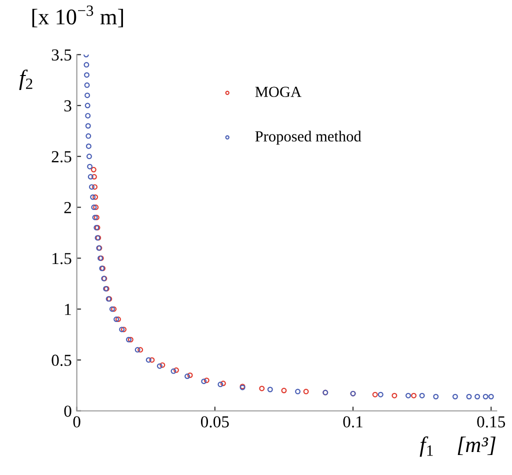  Describe the element at coordinates (62, 55) in the screenshot. I see `y-tick-label: 3.5` at that location.